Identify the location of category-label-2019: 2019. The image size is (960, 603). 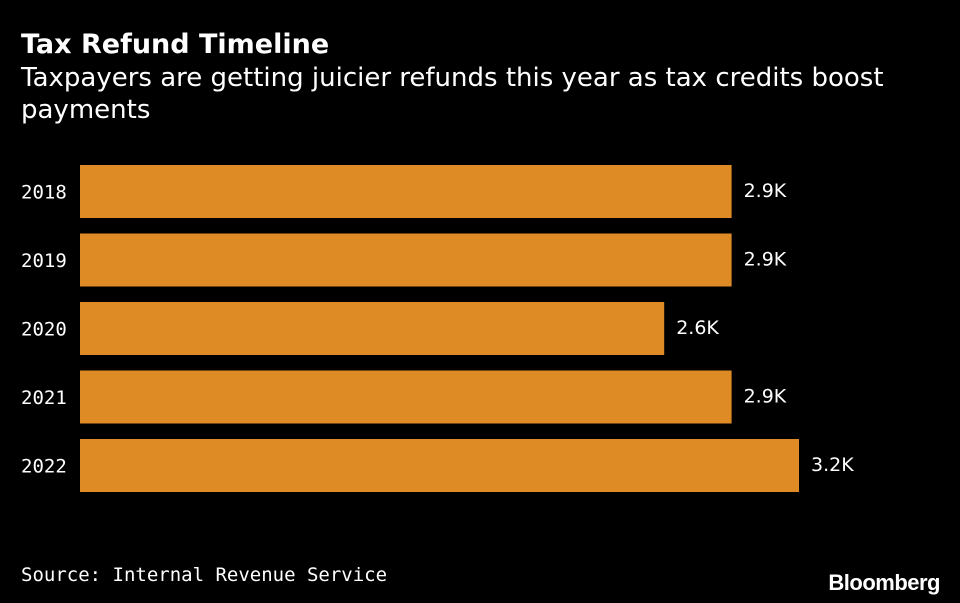
(44, 261).